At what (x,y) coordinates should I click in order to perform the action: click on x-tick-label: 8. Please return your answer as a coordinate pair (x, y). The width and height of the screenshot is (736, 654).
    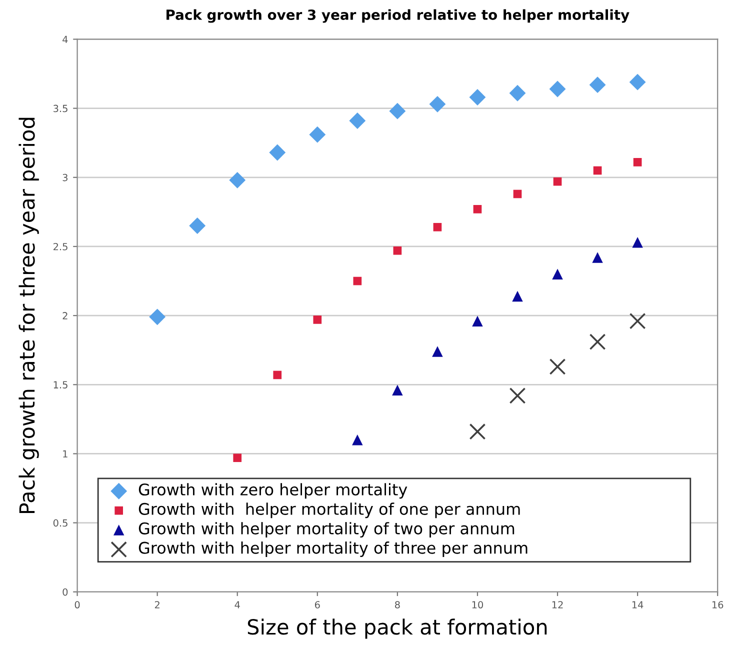
    Looking at the image, I should click on (397, 604).